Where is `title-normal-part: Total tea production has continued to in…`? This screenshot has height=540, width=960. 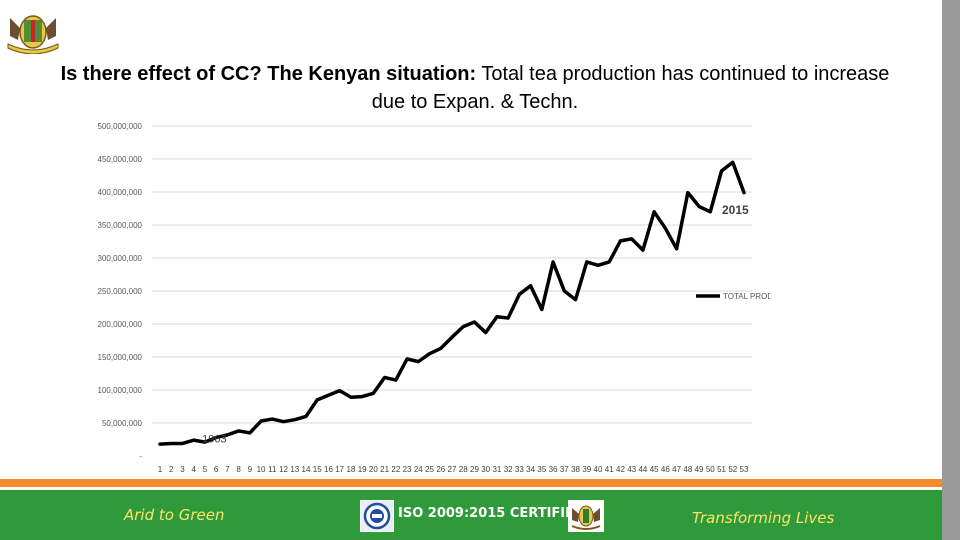
title-normal-part: Total tea production has continued to in… is located at coordinates (630, 88).